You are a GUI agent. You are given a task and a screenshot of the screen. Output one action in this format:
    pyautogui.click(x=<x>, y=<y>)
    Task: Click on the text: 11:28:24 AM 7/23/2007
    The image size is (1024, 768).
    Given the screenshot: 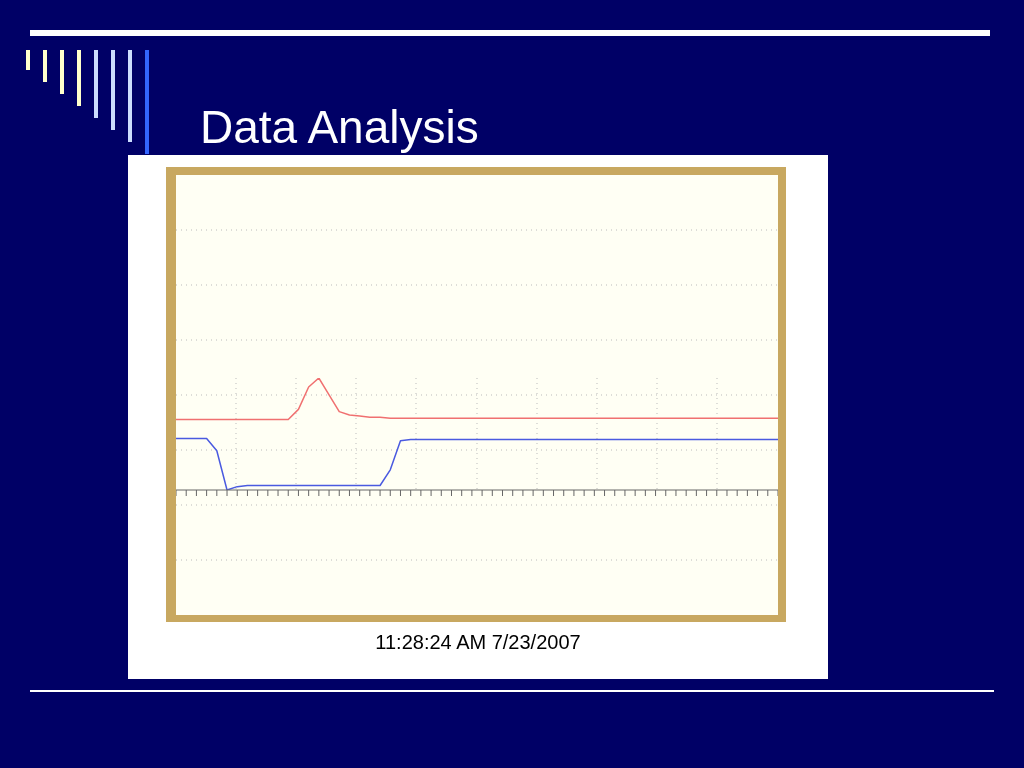 What is the action you would take?
    pyautogui.click(x=478, y=642)
    